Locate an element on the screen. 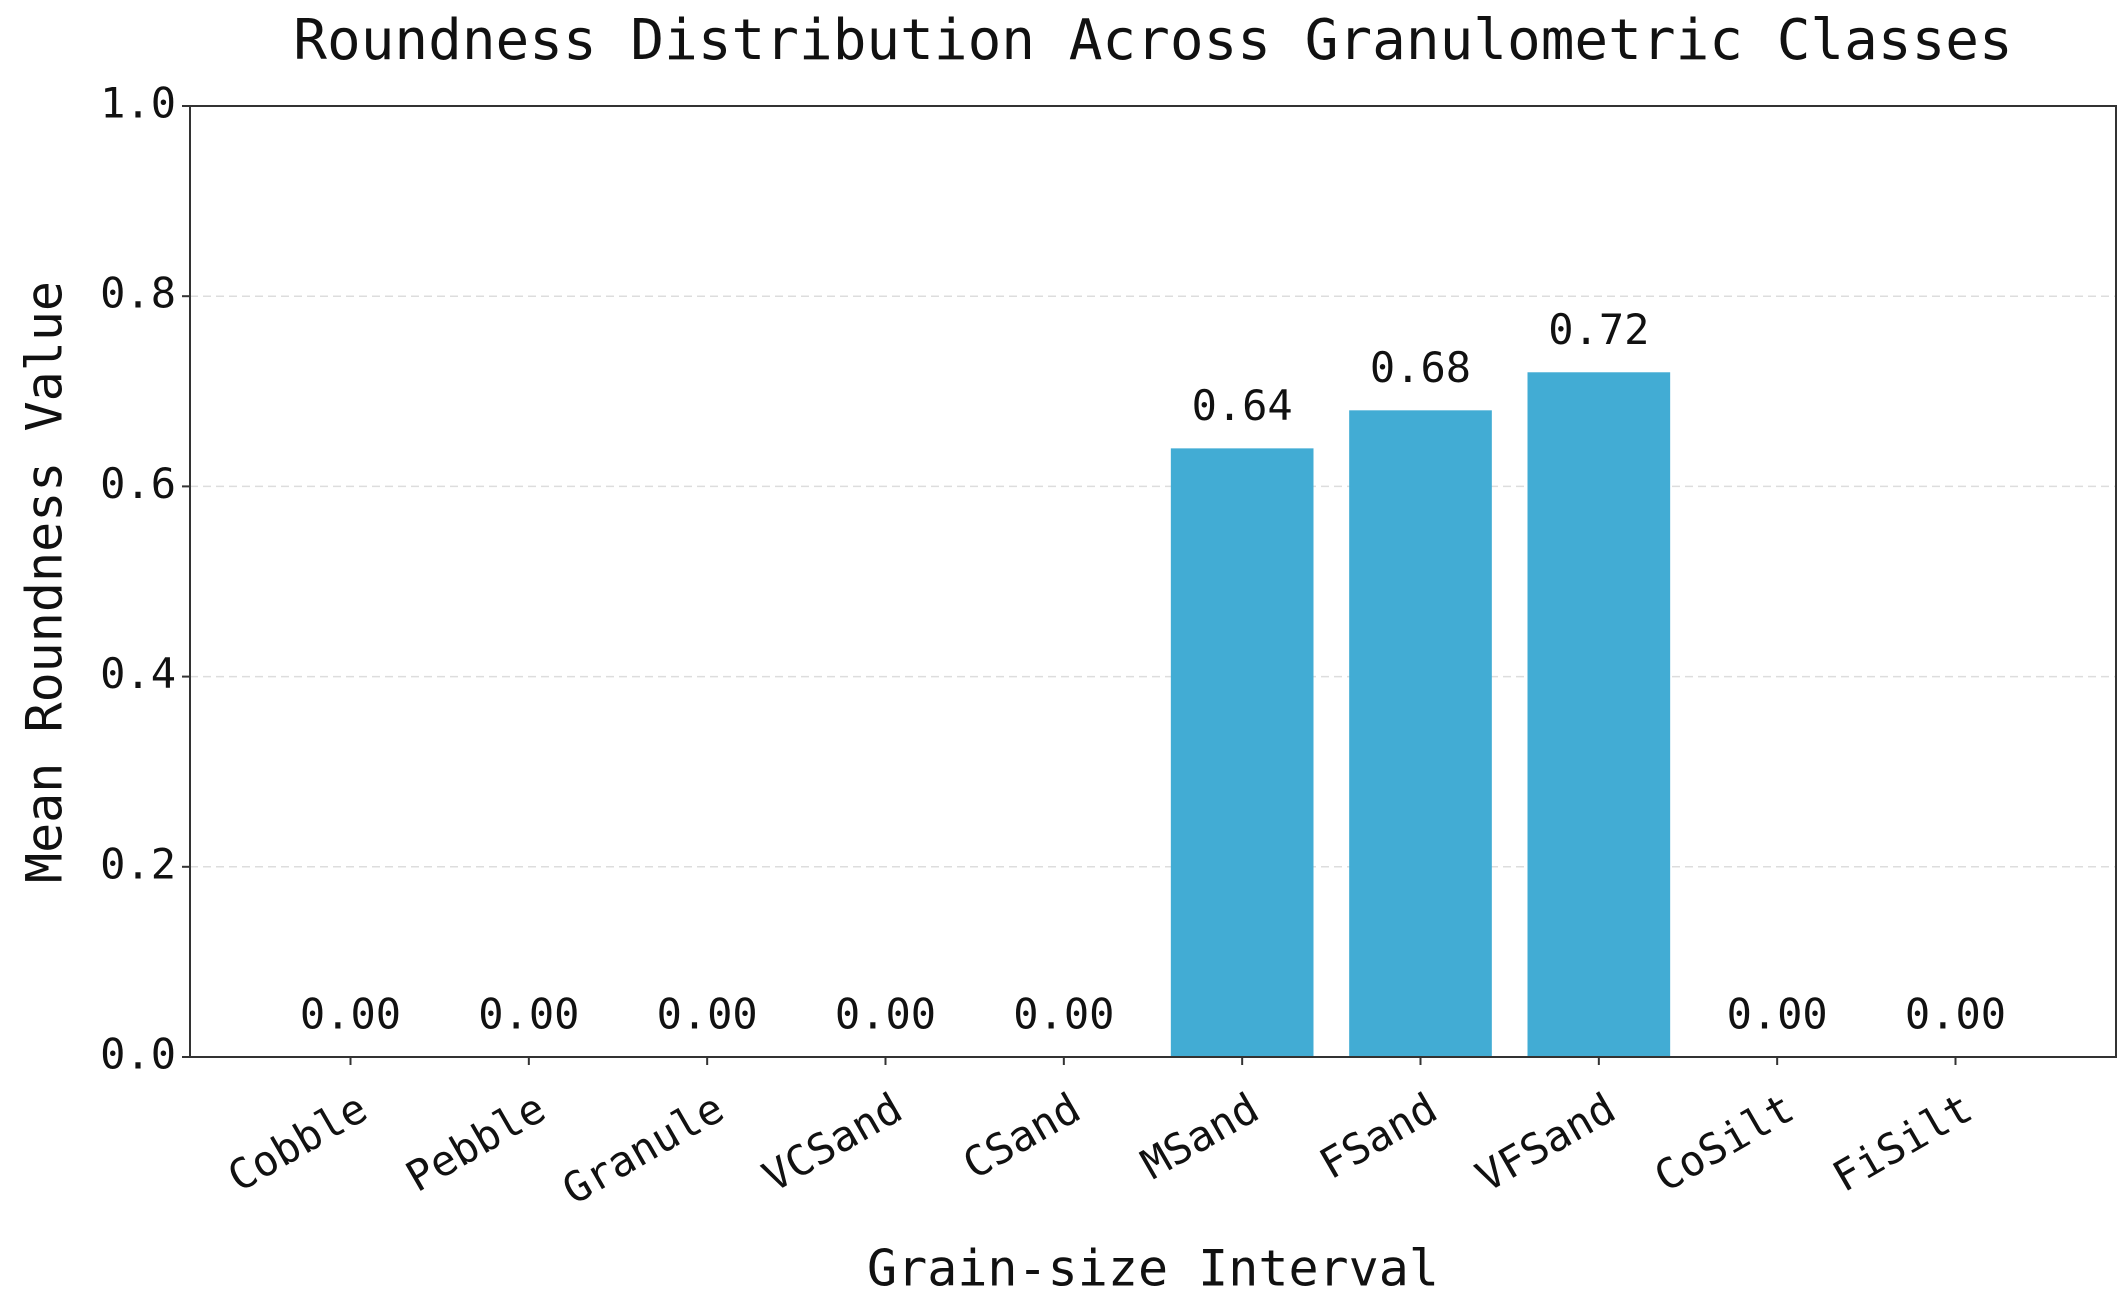 The image size is (2124, 1306). y-axis-label: Mean Roundness Value is located at coordinates (45, 582).